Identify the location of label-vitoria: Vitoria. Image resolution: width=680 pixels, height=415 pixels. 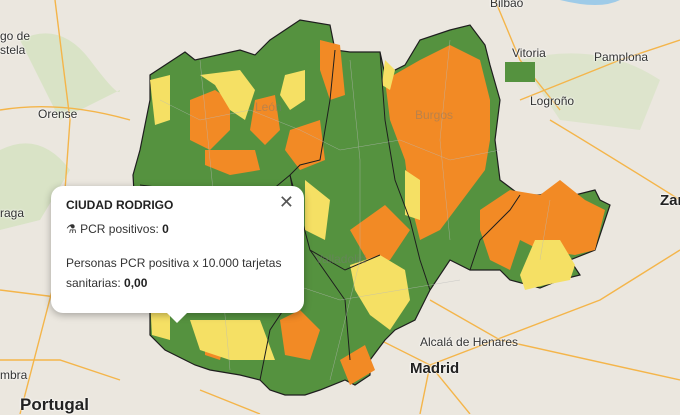
(529, 53).